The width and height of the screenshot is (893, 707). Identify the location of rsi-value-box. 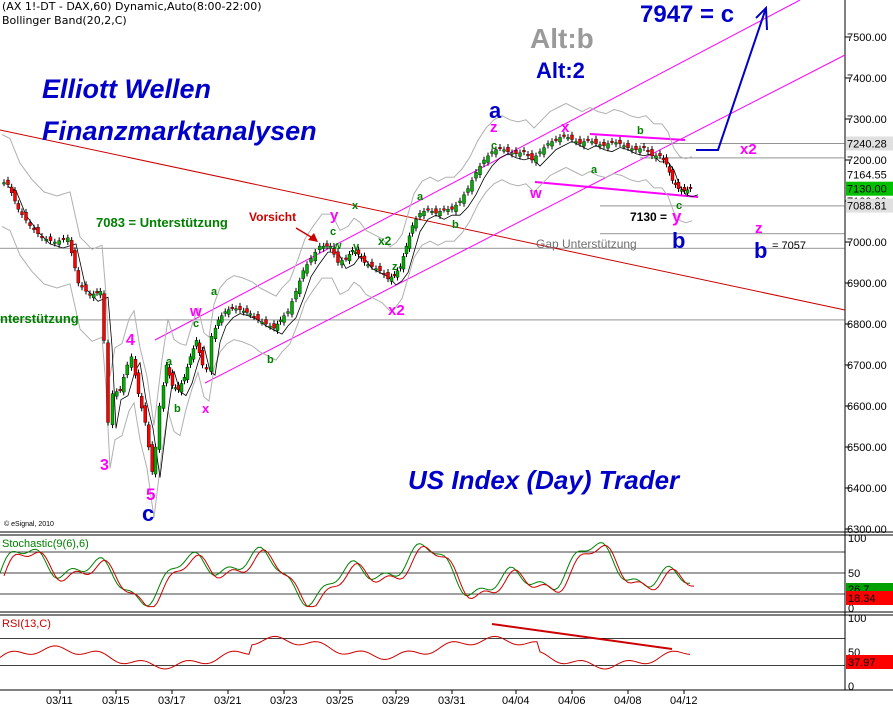
(869, 662).